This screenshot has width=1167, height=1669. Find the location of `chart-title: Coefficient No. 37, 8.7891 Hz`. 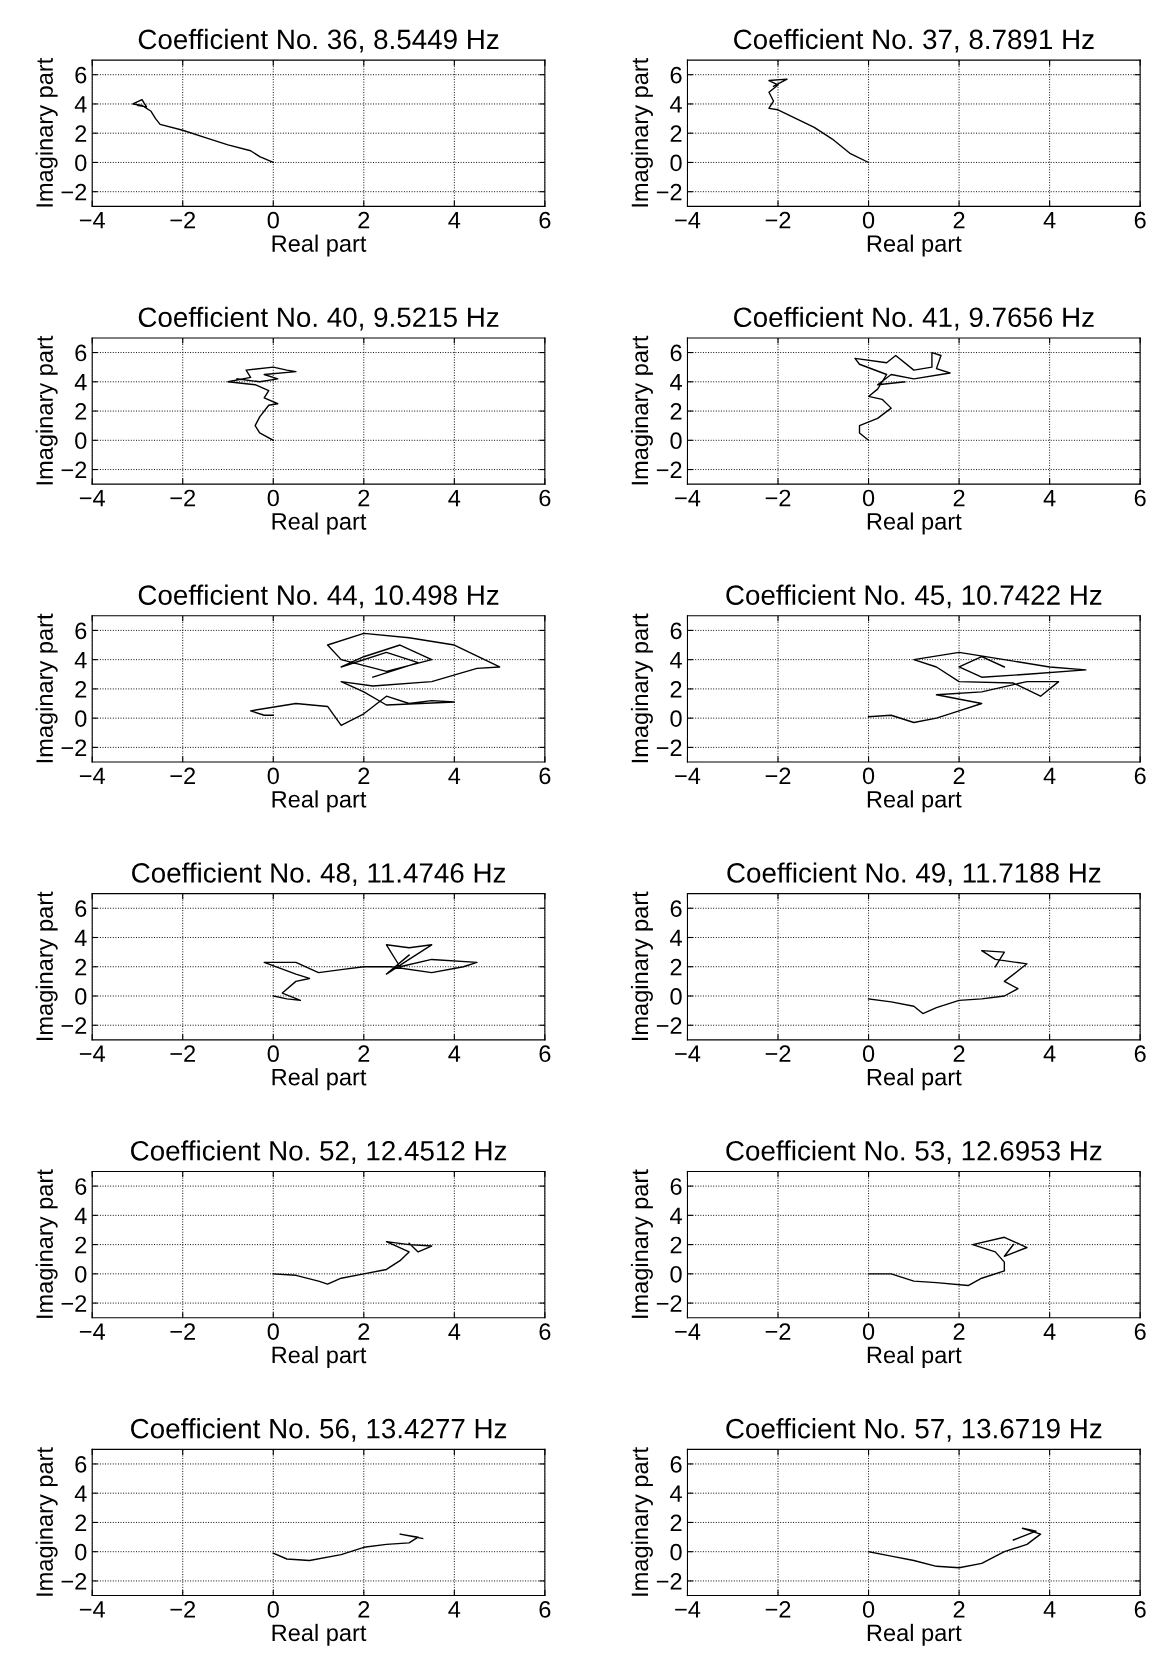

chart-title: Coefficient No. 37, 8.7891 Hz is located at coordinates (914, 40).